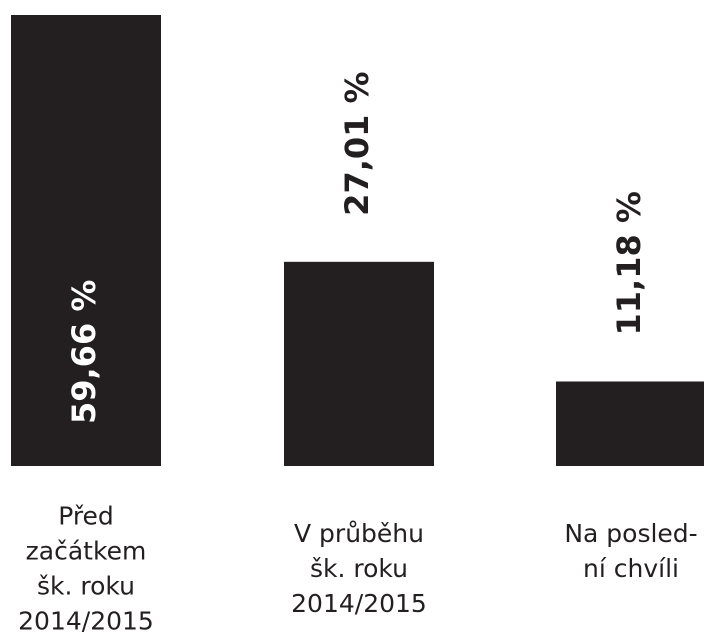 Image resolution: width=704 pixels, height=641 pixels. Describe the element at coordinates (86, 551) in the screenshot. I see `category-label: začátkem` at that location.